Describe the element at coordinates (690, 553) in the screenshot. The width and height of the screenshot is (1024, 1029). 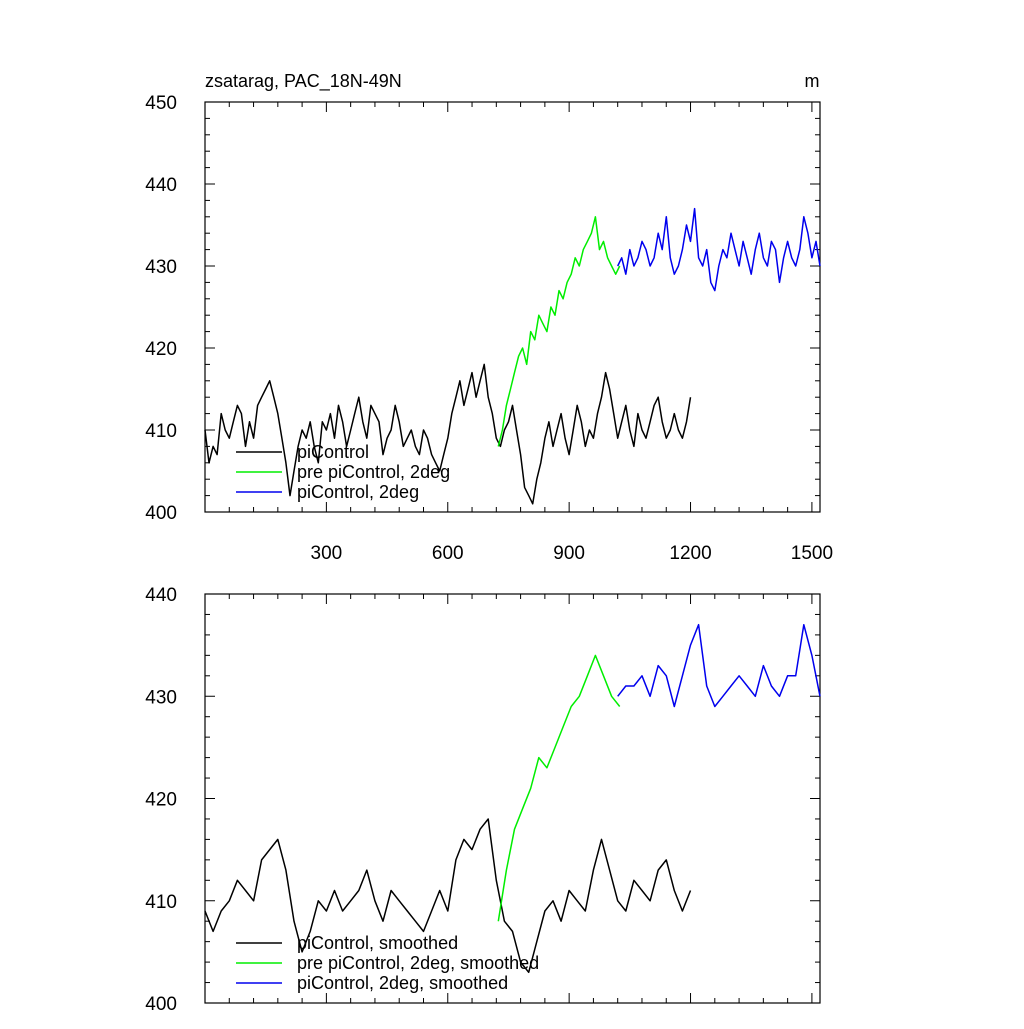
I see `x-tick-label: 1200` at that location.